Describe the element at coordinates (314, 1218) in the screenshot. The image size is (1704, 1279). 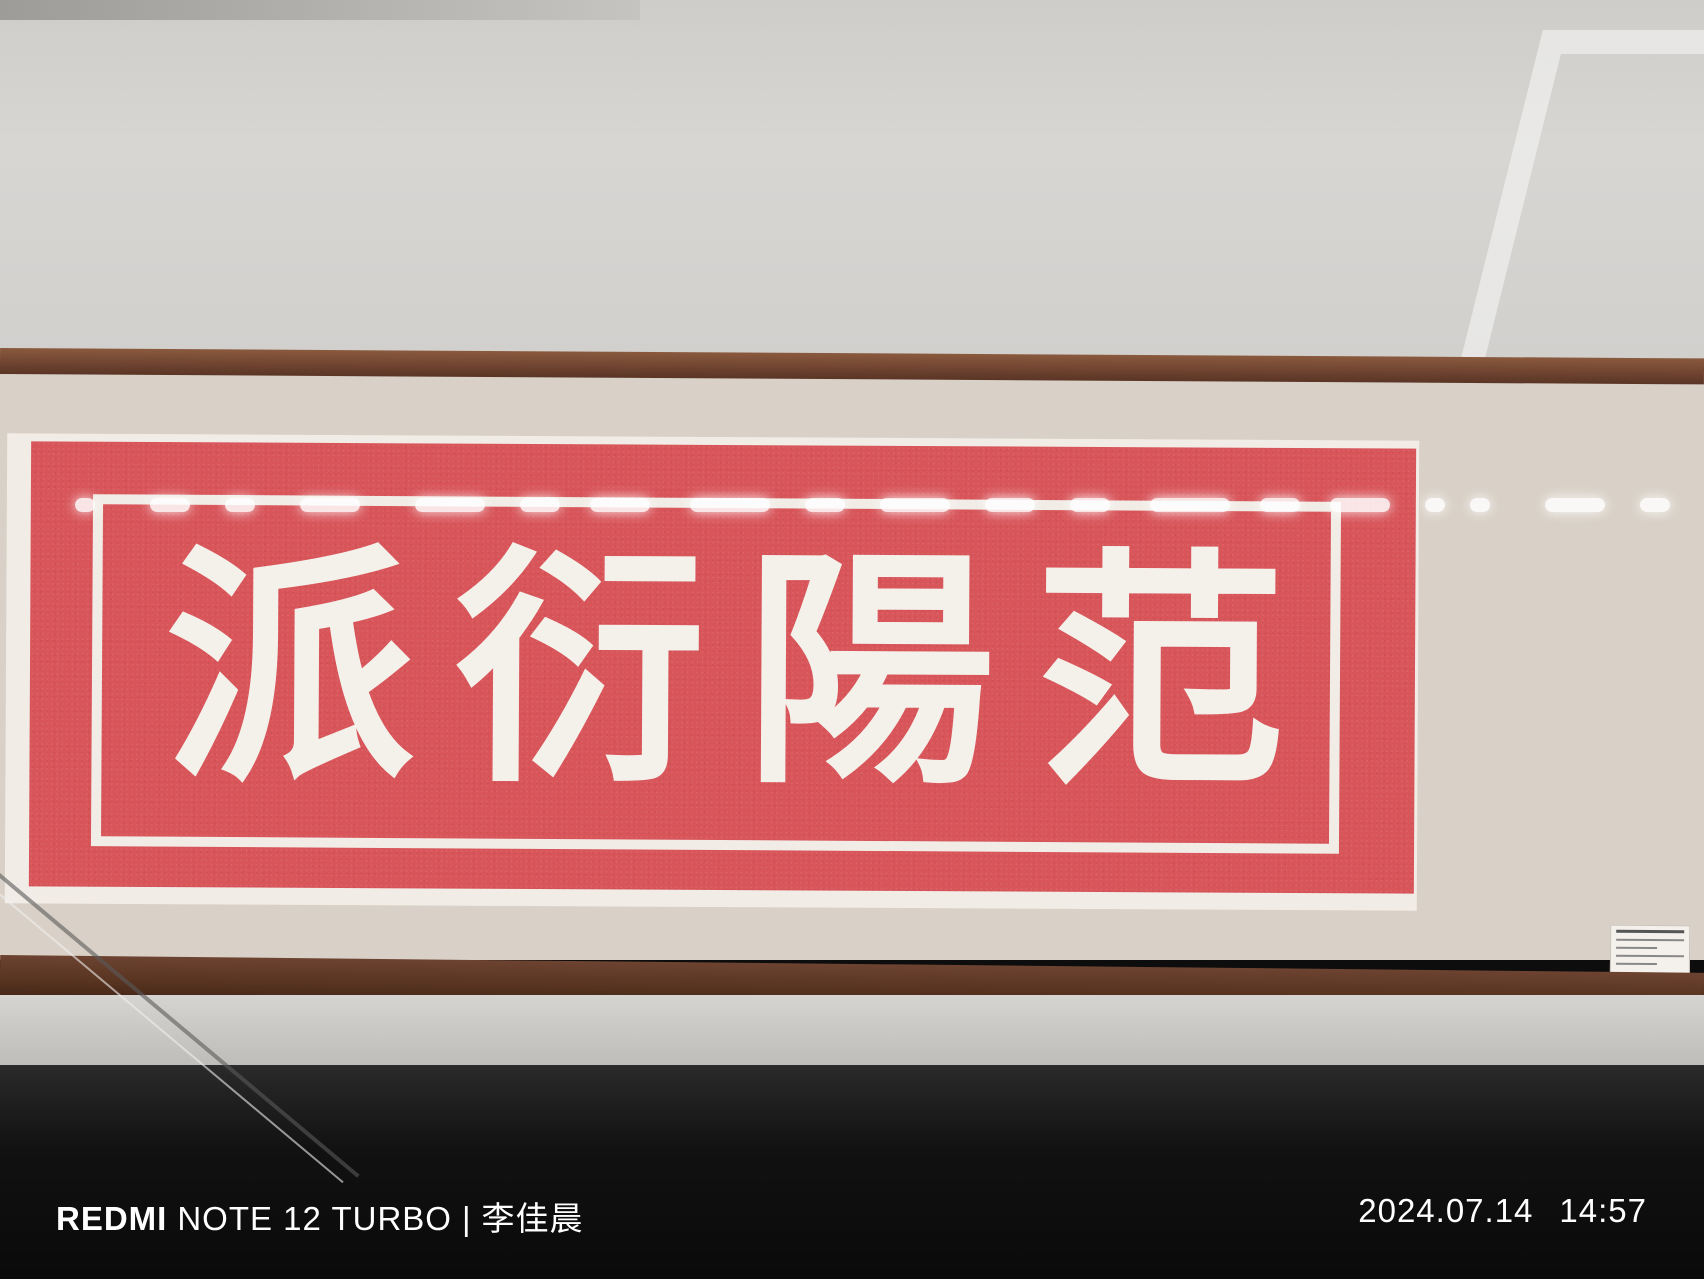
I see `watermark-model: NOTE 12 TURBO` at that location.